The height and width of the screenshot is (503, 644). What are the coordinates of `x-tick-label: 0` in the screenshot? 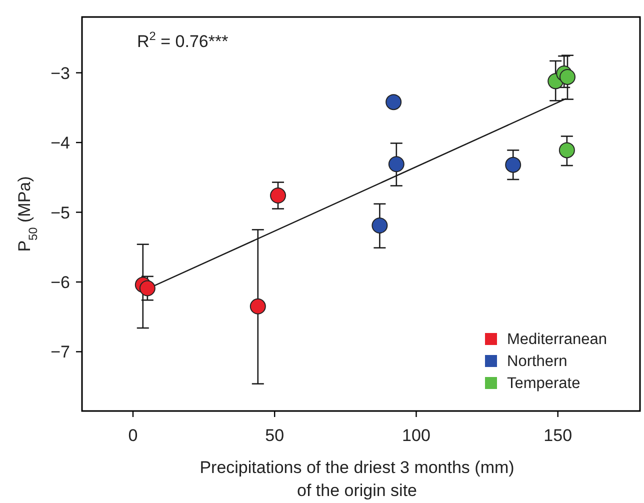 It's located at (133, 435).